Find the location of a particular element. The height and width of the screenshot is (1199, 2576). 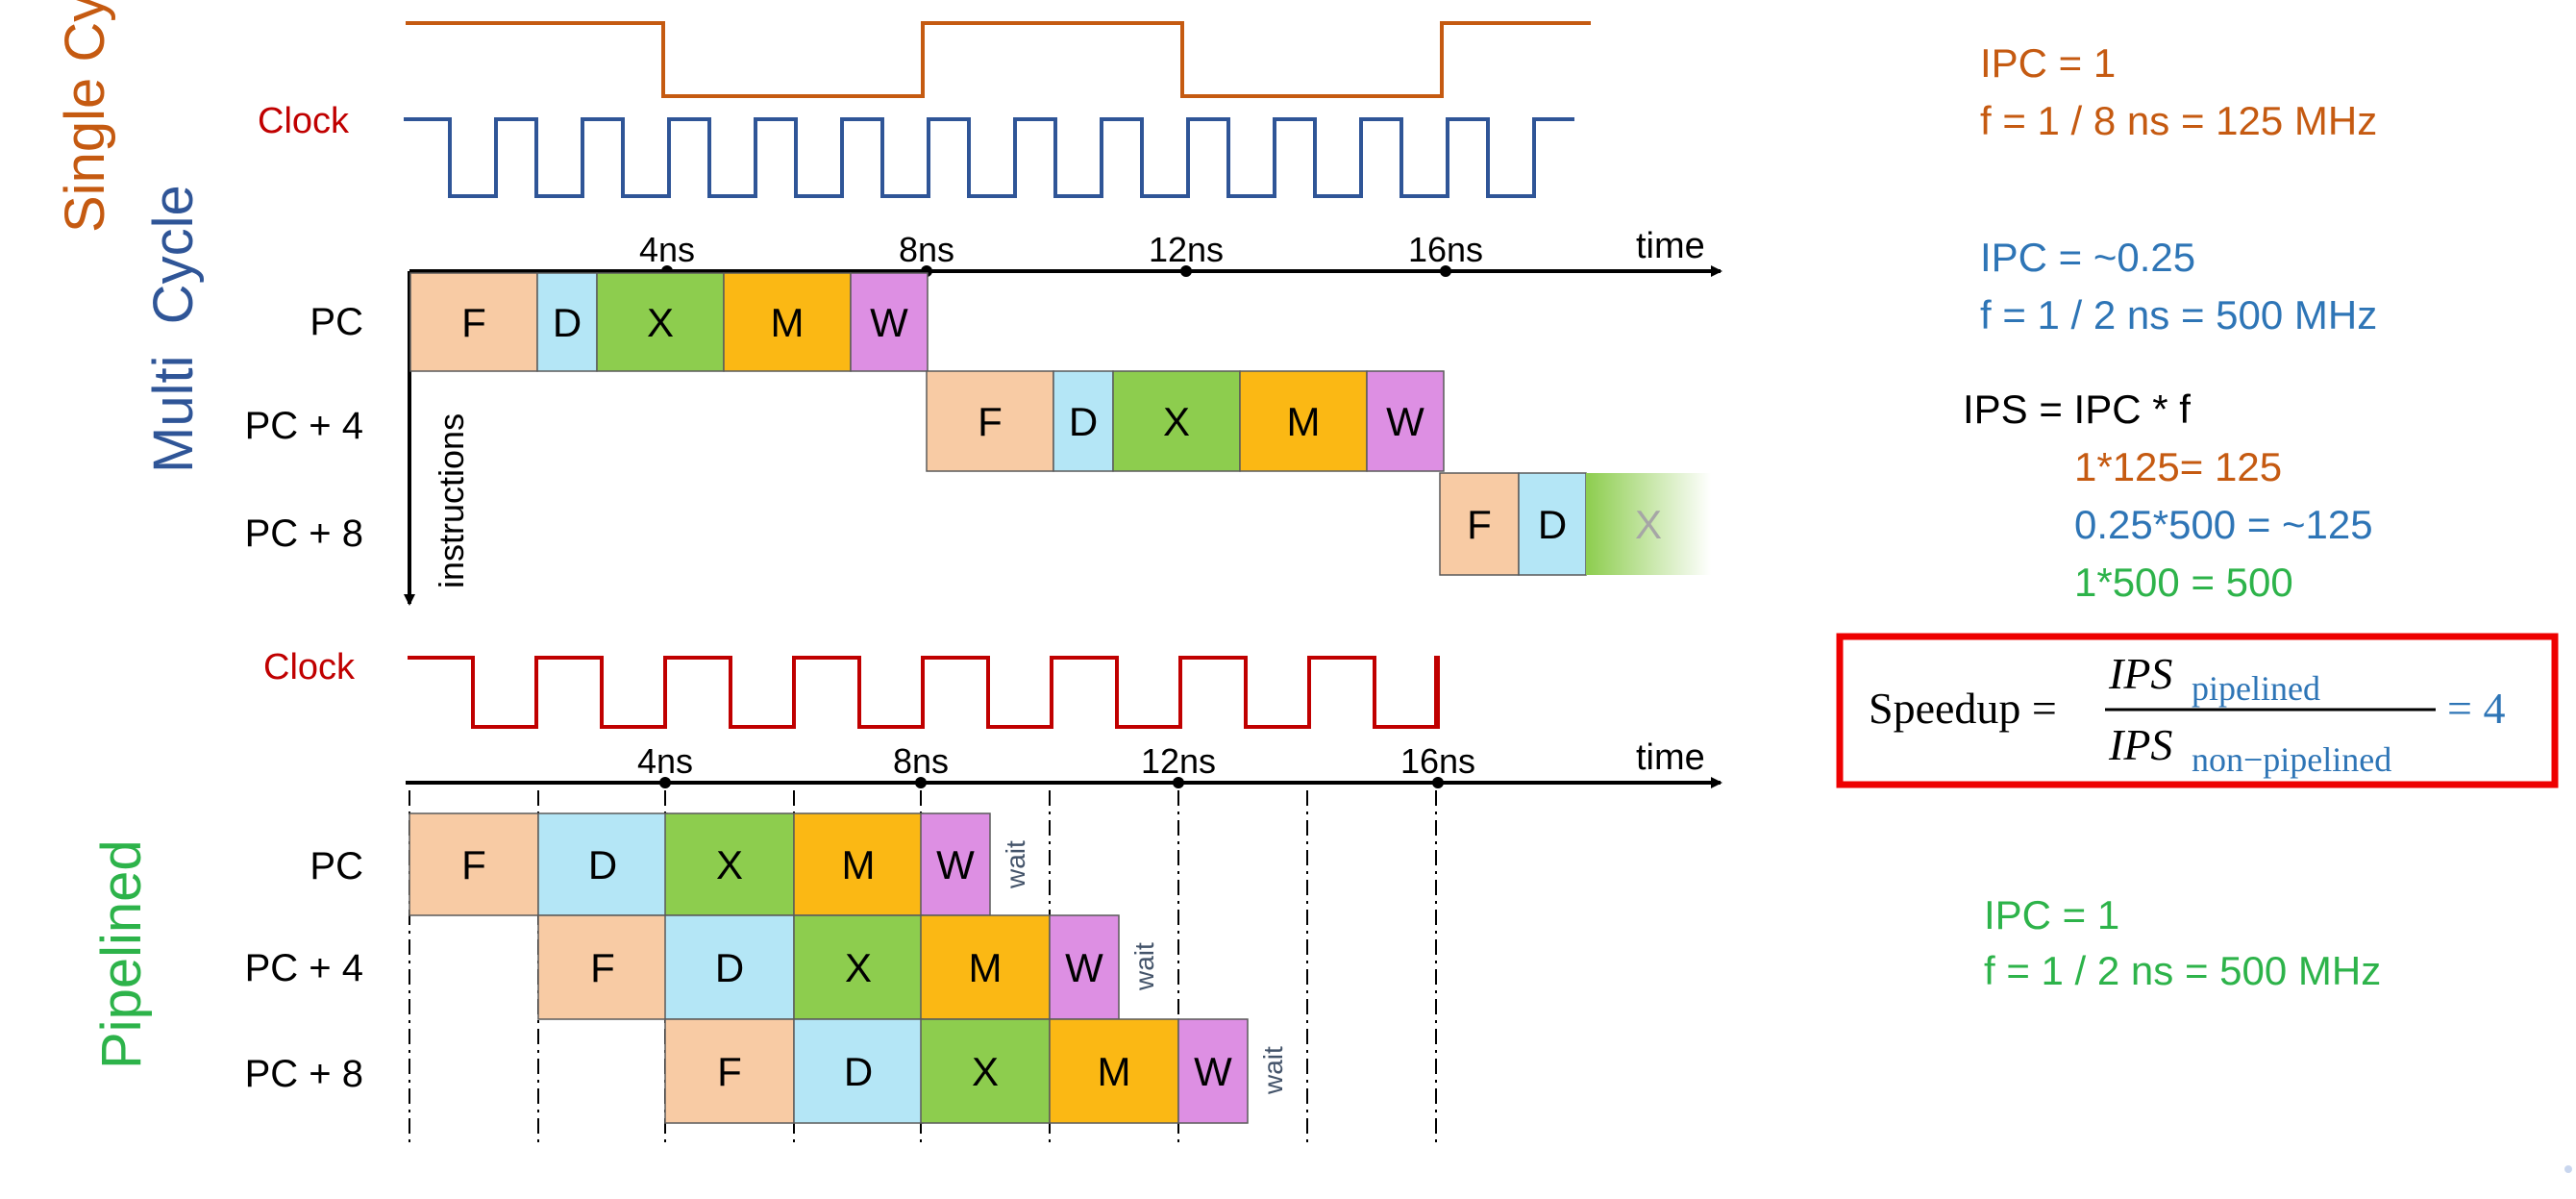

speedup-denominator: IPS non−pipelined is located at coordinates (2250, 749).